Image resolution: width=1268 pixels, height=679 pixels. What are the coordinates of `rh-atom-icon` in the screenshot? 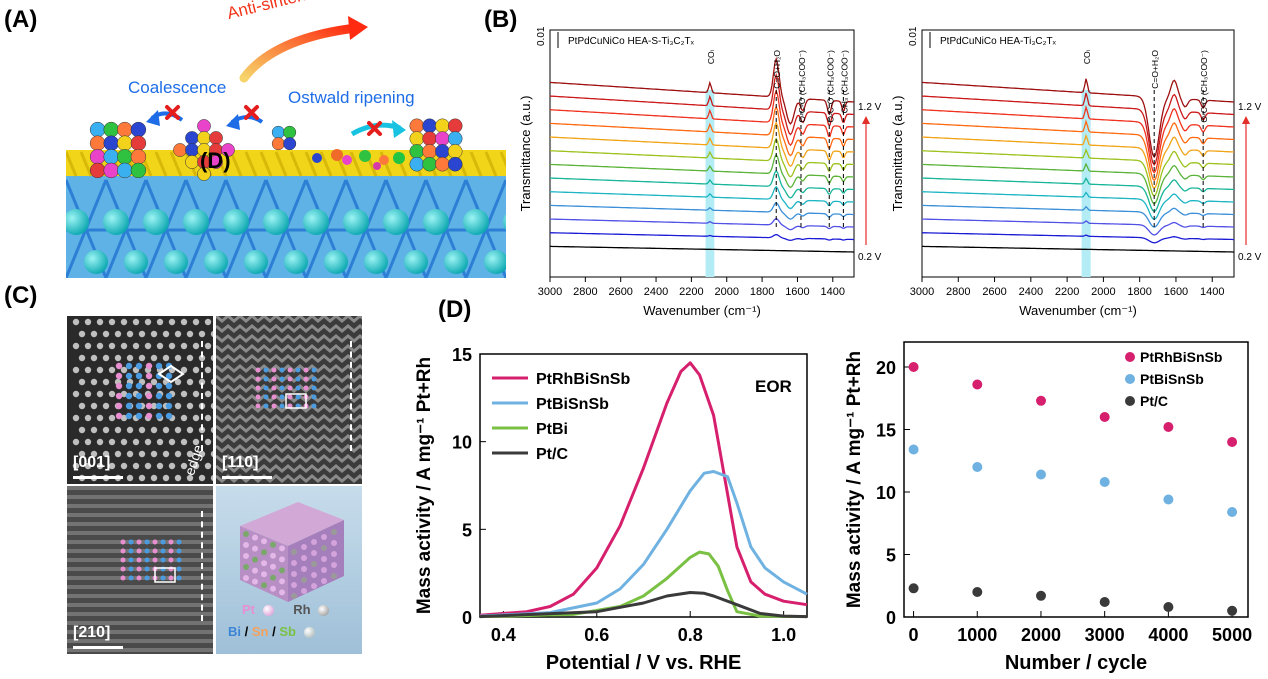 It's located at (324, 611).